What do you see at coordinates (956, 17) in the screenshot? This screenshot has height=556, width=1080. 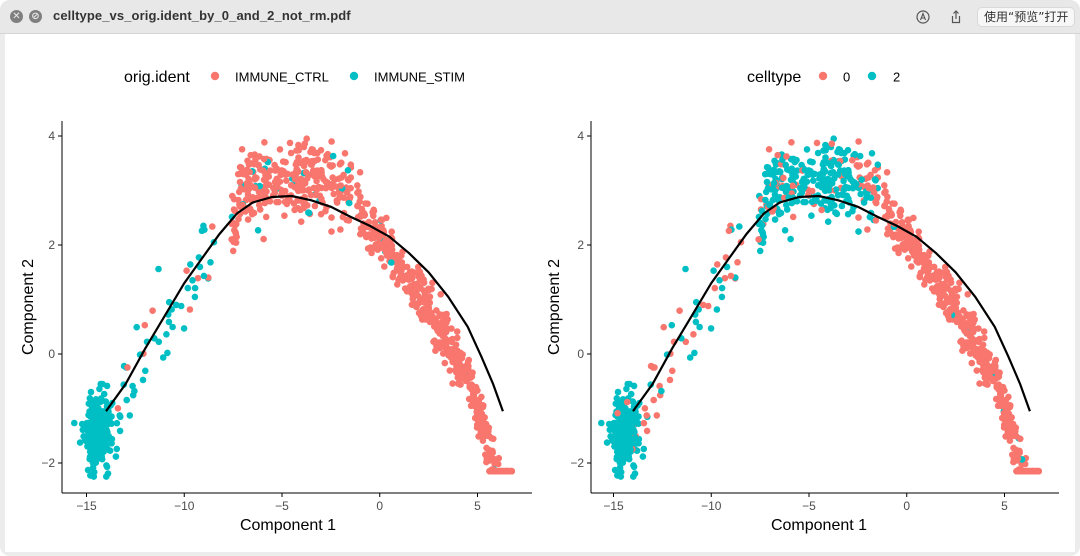 I see `share-icon` at bounding box center [956, 17].